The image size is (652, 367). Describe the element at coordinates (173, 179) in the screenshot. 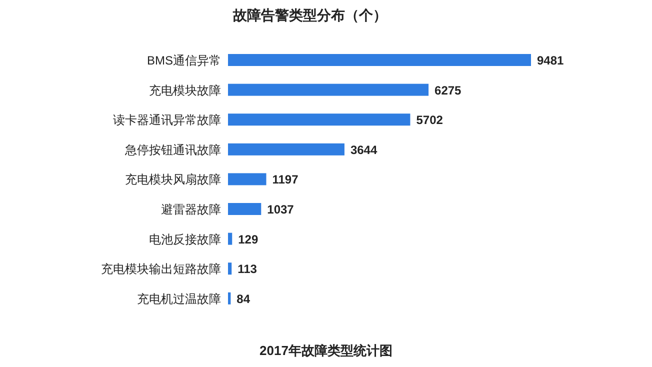

I see `category-label: 充电模块风扇故障` at that location.